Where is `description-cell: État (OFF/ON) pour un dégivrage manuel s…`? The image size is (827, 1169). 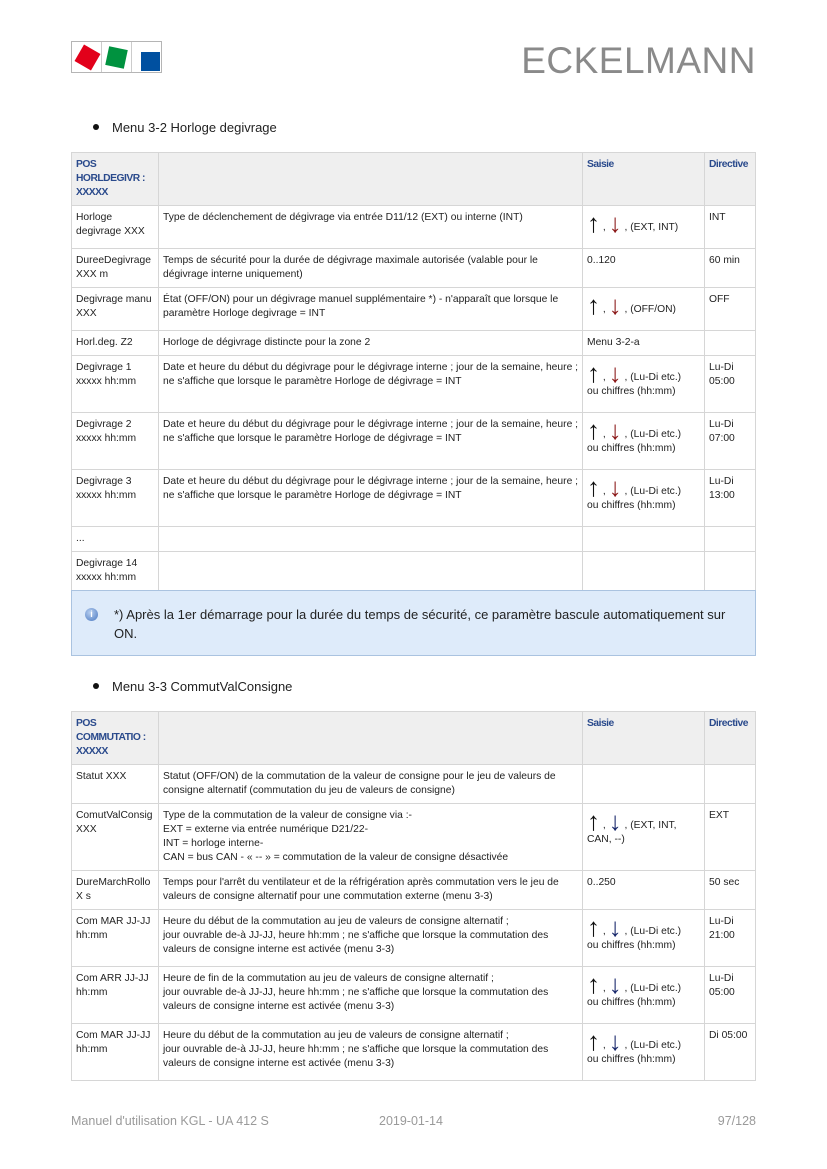 description-cell: État (OFF/ON) pour un dégivrage manuel s… is located at coordinates (370, 309).